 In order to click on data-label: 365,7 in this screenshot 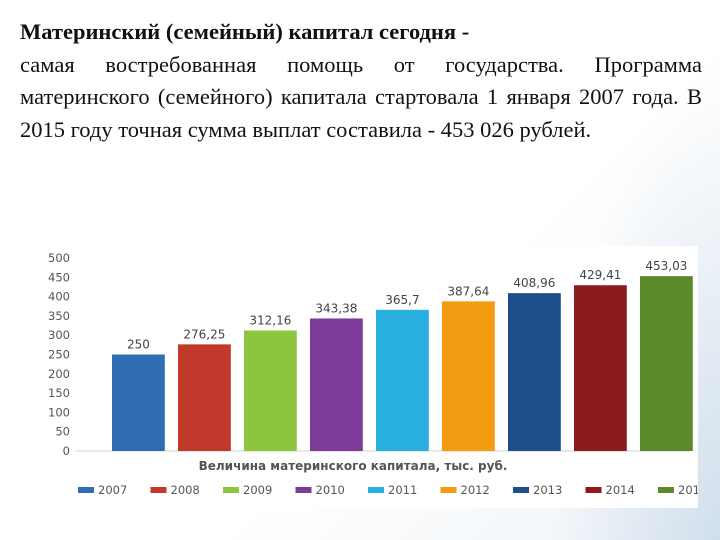, I will do `click(402, 300)`.